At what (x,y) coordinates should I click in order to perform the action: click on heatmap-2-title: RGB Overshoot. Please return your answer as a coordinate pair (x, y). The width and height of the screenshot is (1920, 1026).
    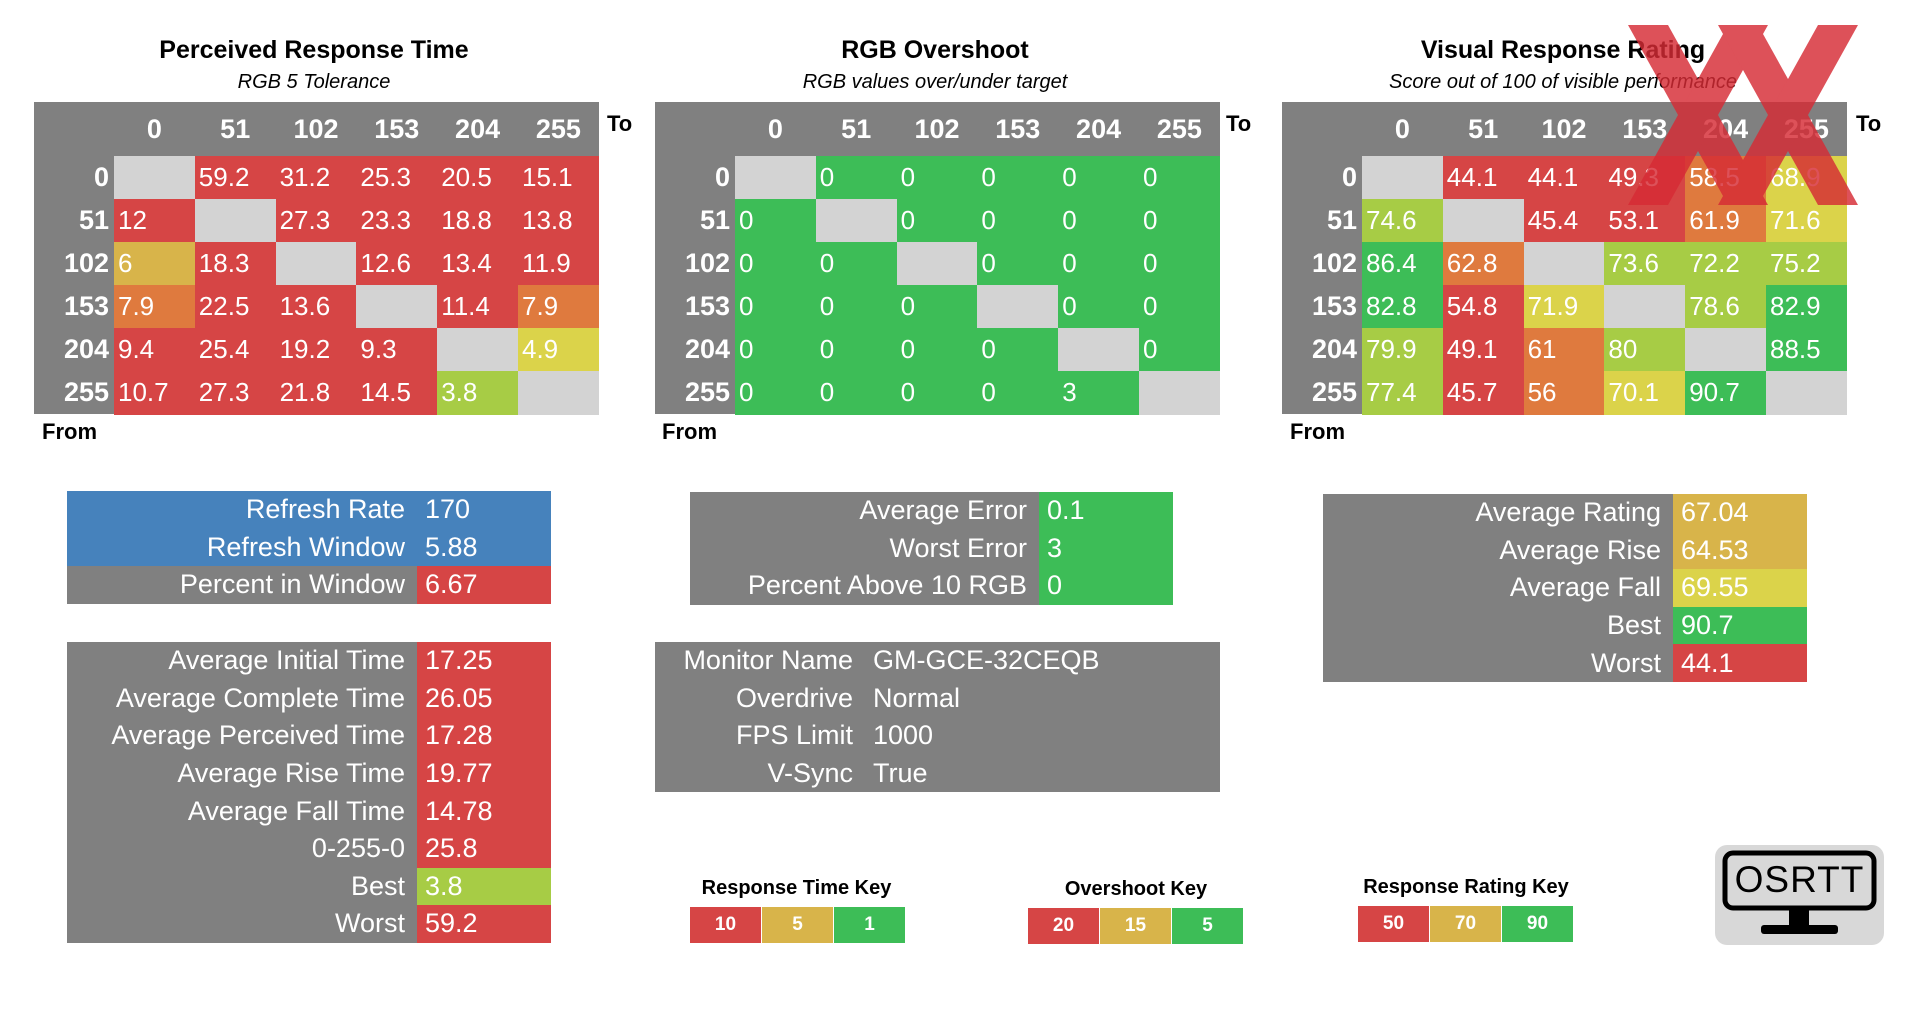
    Looking at the image, I should click on (935, 50).